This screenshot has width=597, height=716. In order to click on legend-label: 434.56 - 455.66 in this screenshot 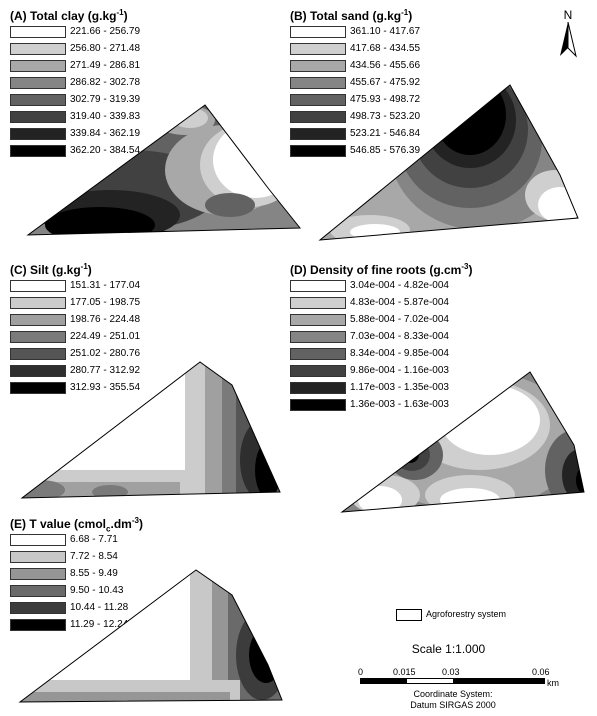, I will do `click(385, 65)`.